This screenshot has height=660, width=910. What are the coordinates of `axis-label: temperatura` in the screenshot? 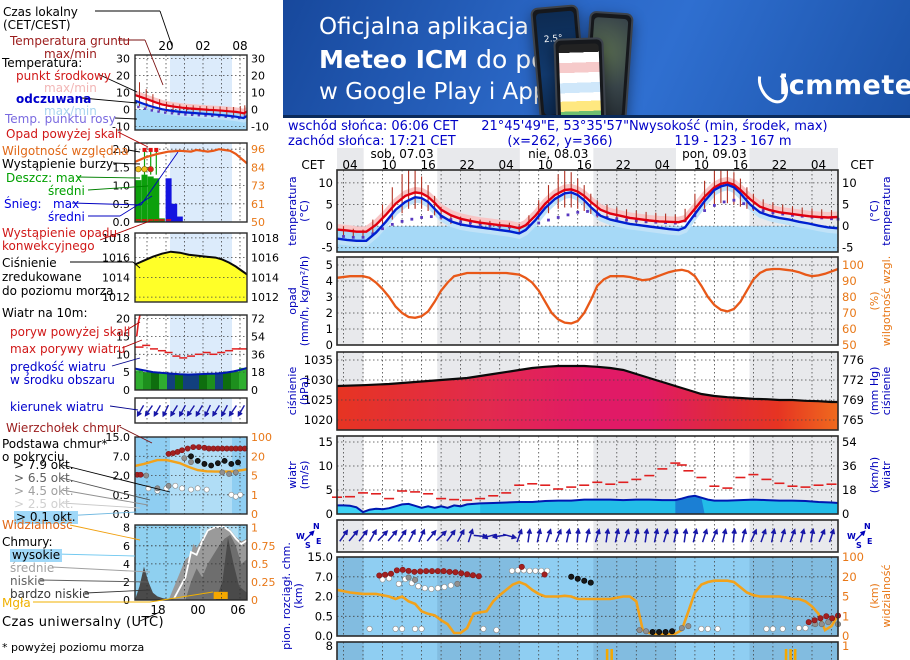 It's located at (292, 210).